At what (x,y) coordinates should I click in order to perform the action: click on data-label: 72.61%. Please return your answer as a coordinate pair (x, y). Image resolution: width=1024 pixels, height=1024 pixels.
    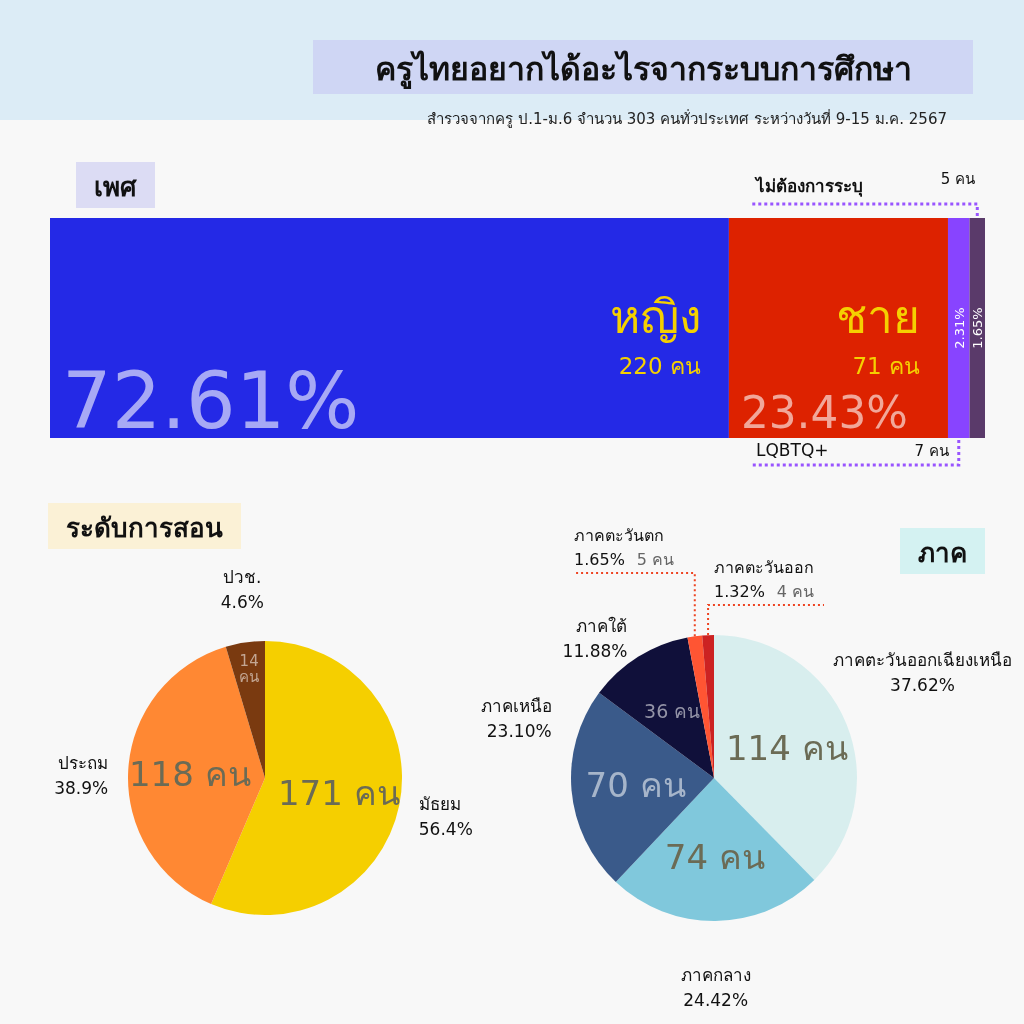
    Looking at the image, I should click on (211, 401).